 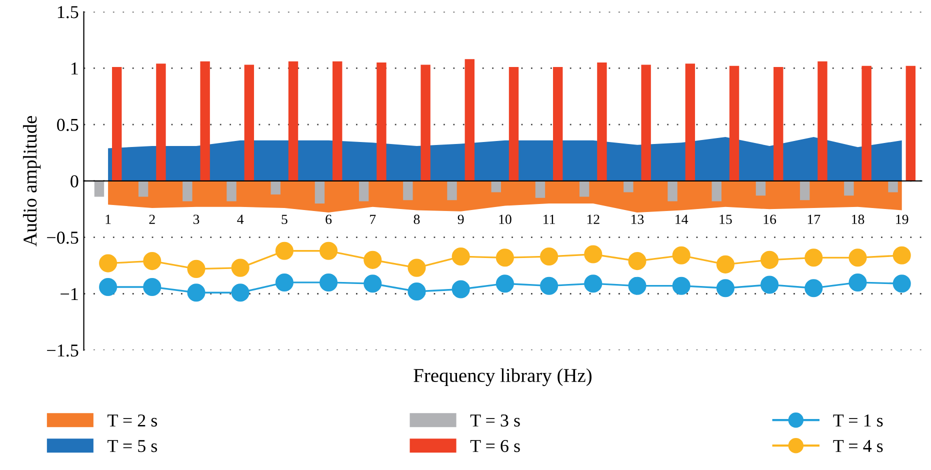 What do you see at coordinates (62, 238) in the screenshot?
I see `y-tick-label: −0.5` at bounding box center [62, 238].